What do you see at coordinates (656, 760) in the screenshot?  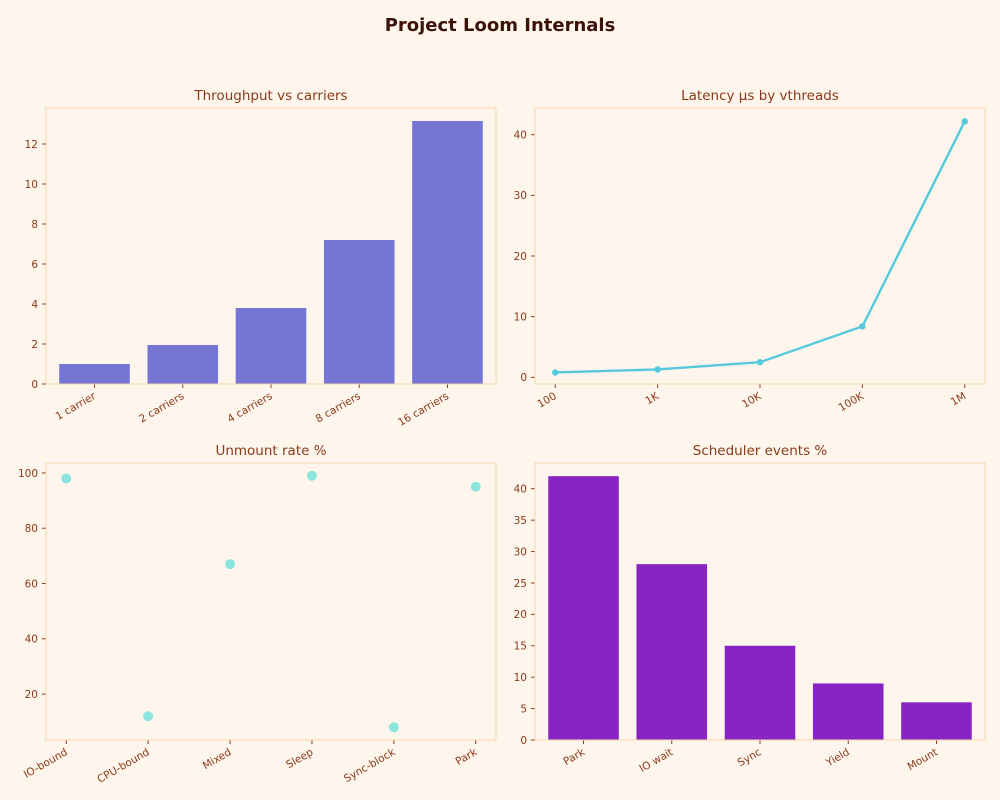 I see `x-tick-label: IO wait` at bounding box center [656, 760].